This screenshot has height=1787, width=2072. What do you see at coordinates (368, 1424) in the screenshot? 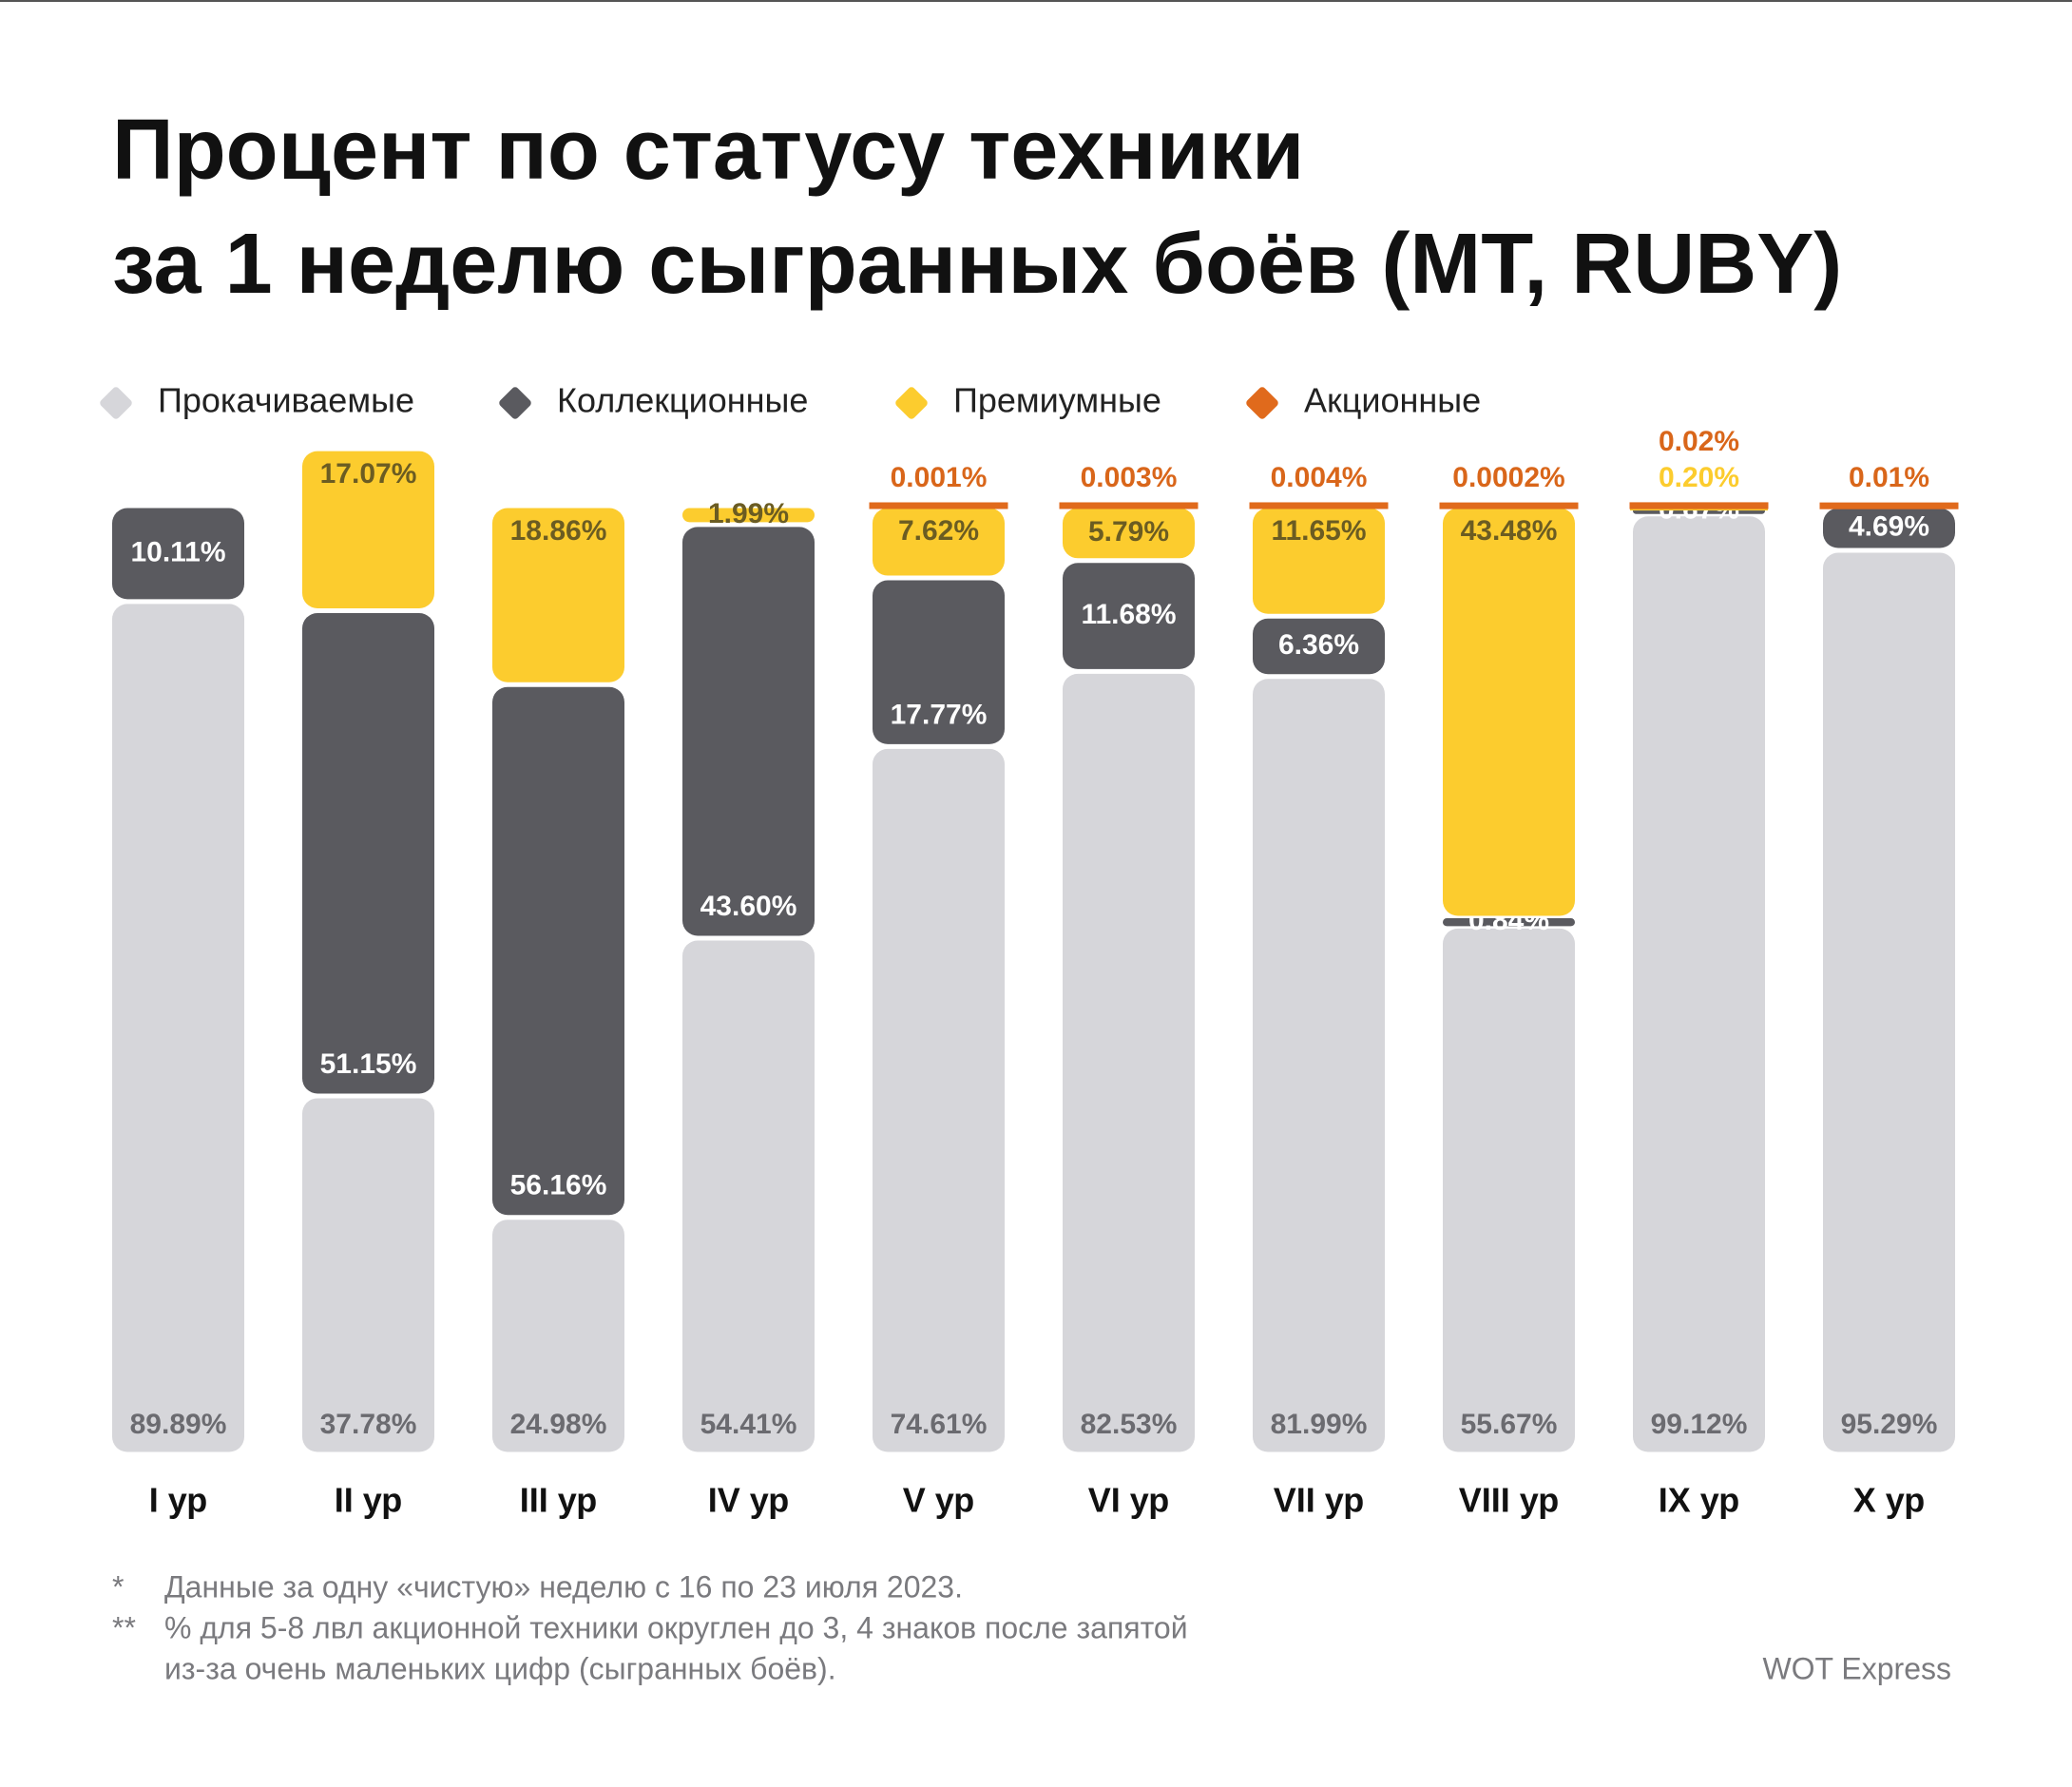
I see `data-label: 37.78%` at bounding box center [368, 1424].